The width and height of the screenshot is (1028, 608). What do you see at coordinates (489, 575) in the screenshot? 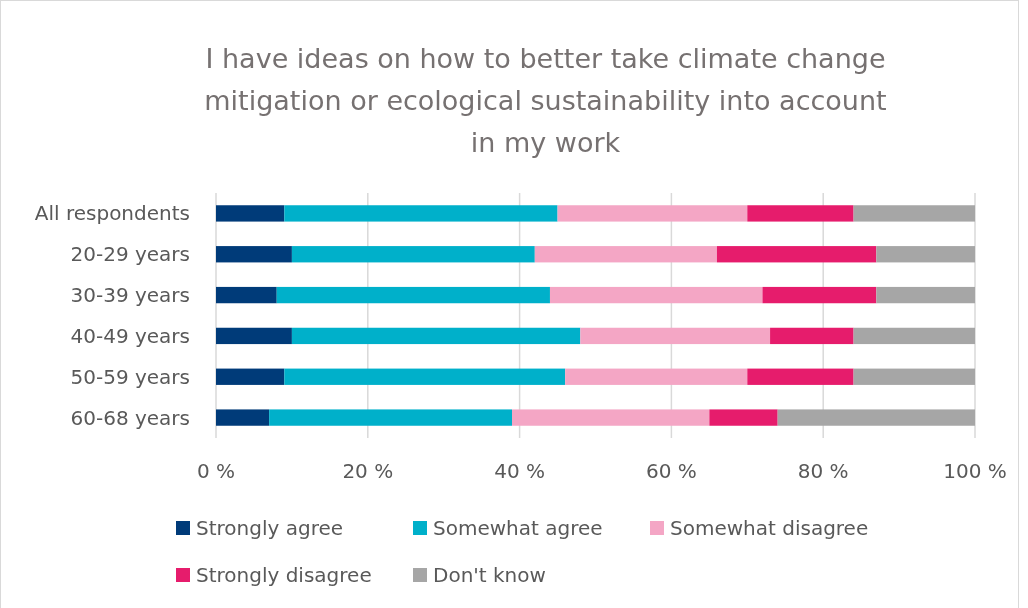
I see `legend-label: Don't know` at bounding box center [489, 575].